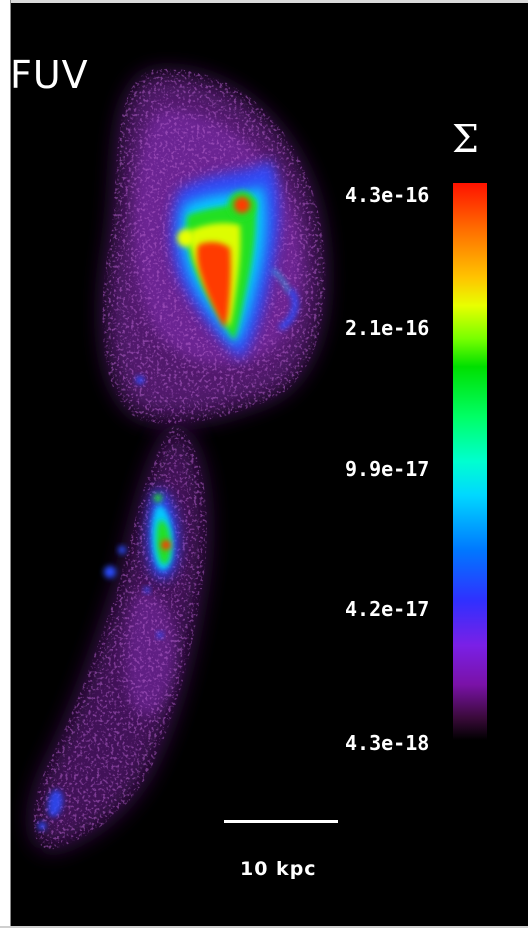 The width and height of the screenshot is (528, 928). What do you see at coordinates (387, 328) in the screenshot?
I see `colorbar-tick-label: 2.1e-16` at bounding box center [387, 328].